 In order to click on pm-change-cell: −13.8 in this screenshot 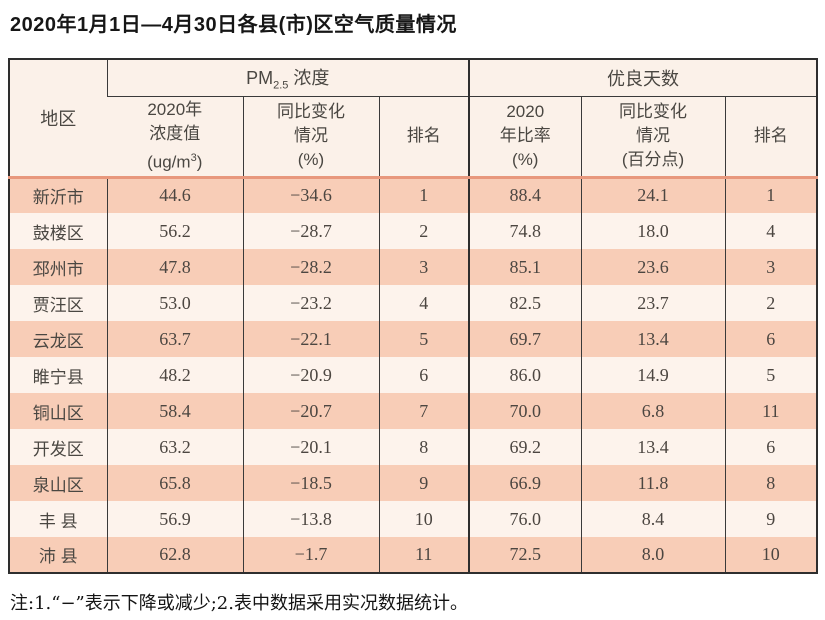, I will do `click(310, 519)`.